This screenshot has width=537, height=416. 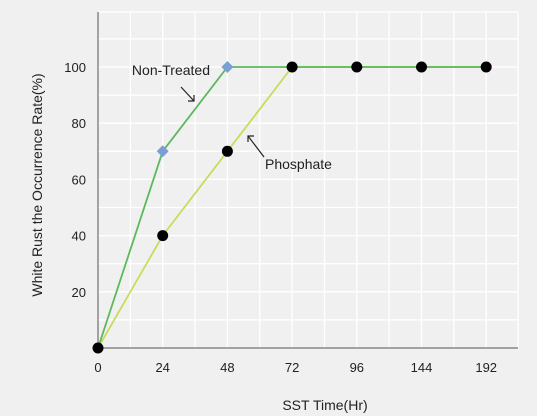 What do you see at coordinates (298, 164) in the screenshot?
I see `annotation-phosphate: Phosphate` at bounding box center [298, 164].